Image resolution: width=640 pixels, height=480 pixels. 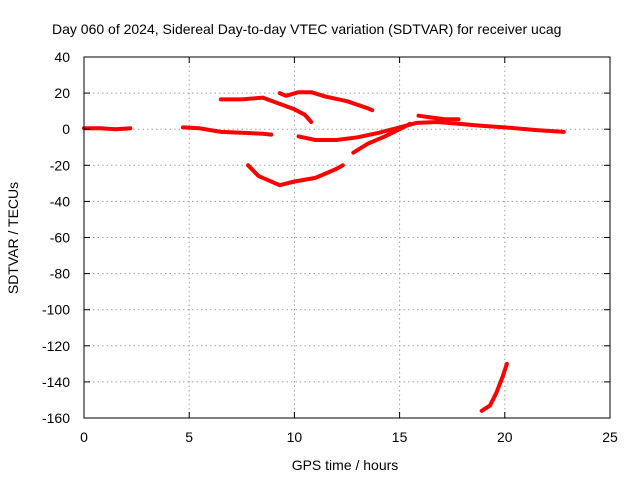 What do you see at coordinates (66, 129) in the screenshot?
I see `y-tick-label: 0` at bounding box center [66, 129].